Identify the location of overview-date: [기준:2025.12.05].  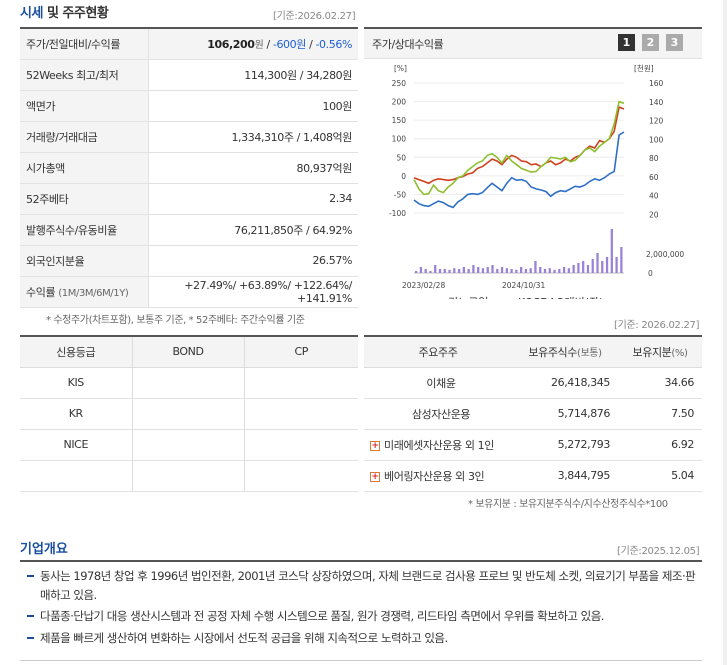
(658, 551).